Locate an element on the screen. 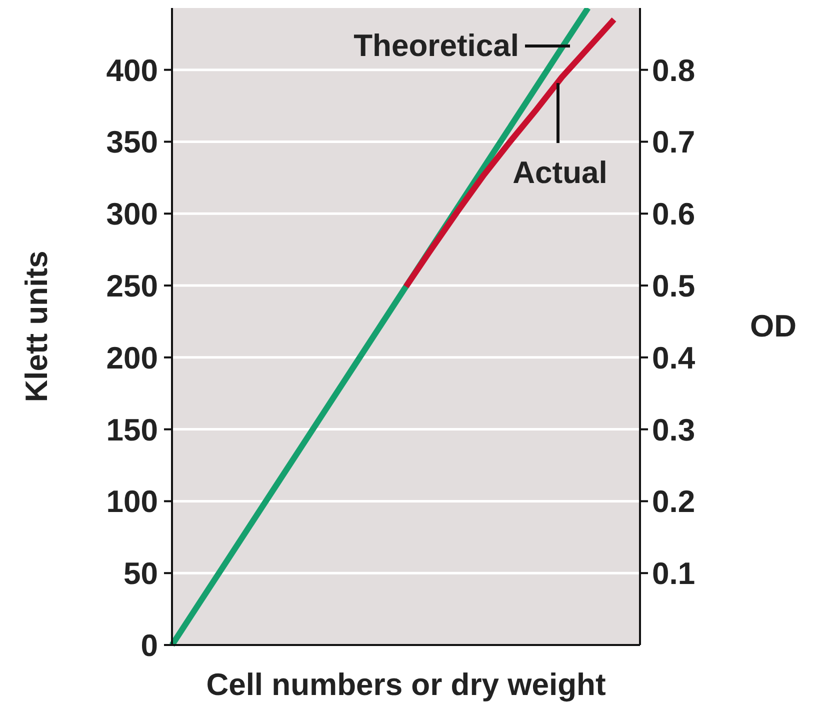 Image resolution: width=827 pixels, height=717 pixels. x-axis-title: Cell numbers or dry weight is located at coordinates (406, 684).